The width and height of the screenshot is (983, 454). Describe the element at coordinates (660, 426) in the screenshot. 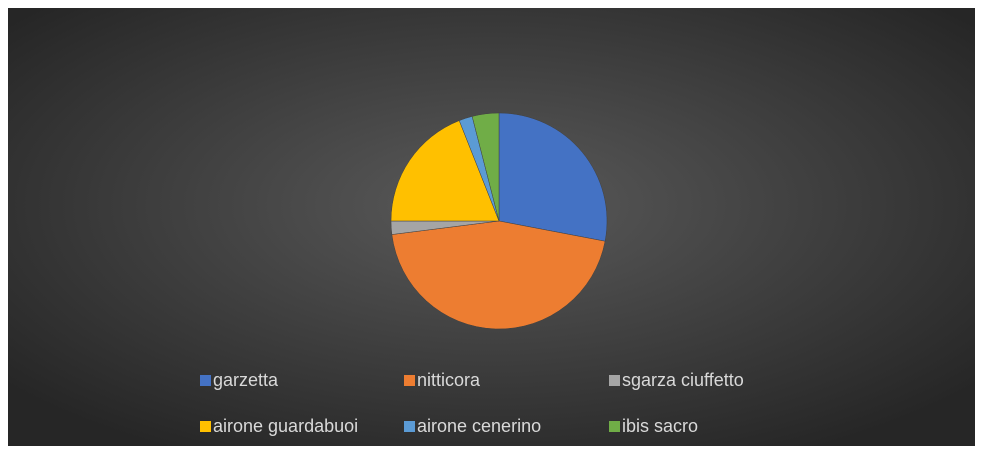

I see `legend-label: ibis sacro` at that location.